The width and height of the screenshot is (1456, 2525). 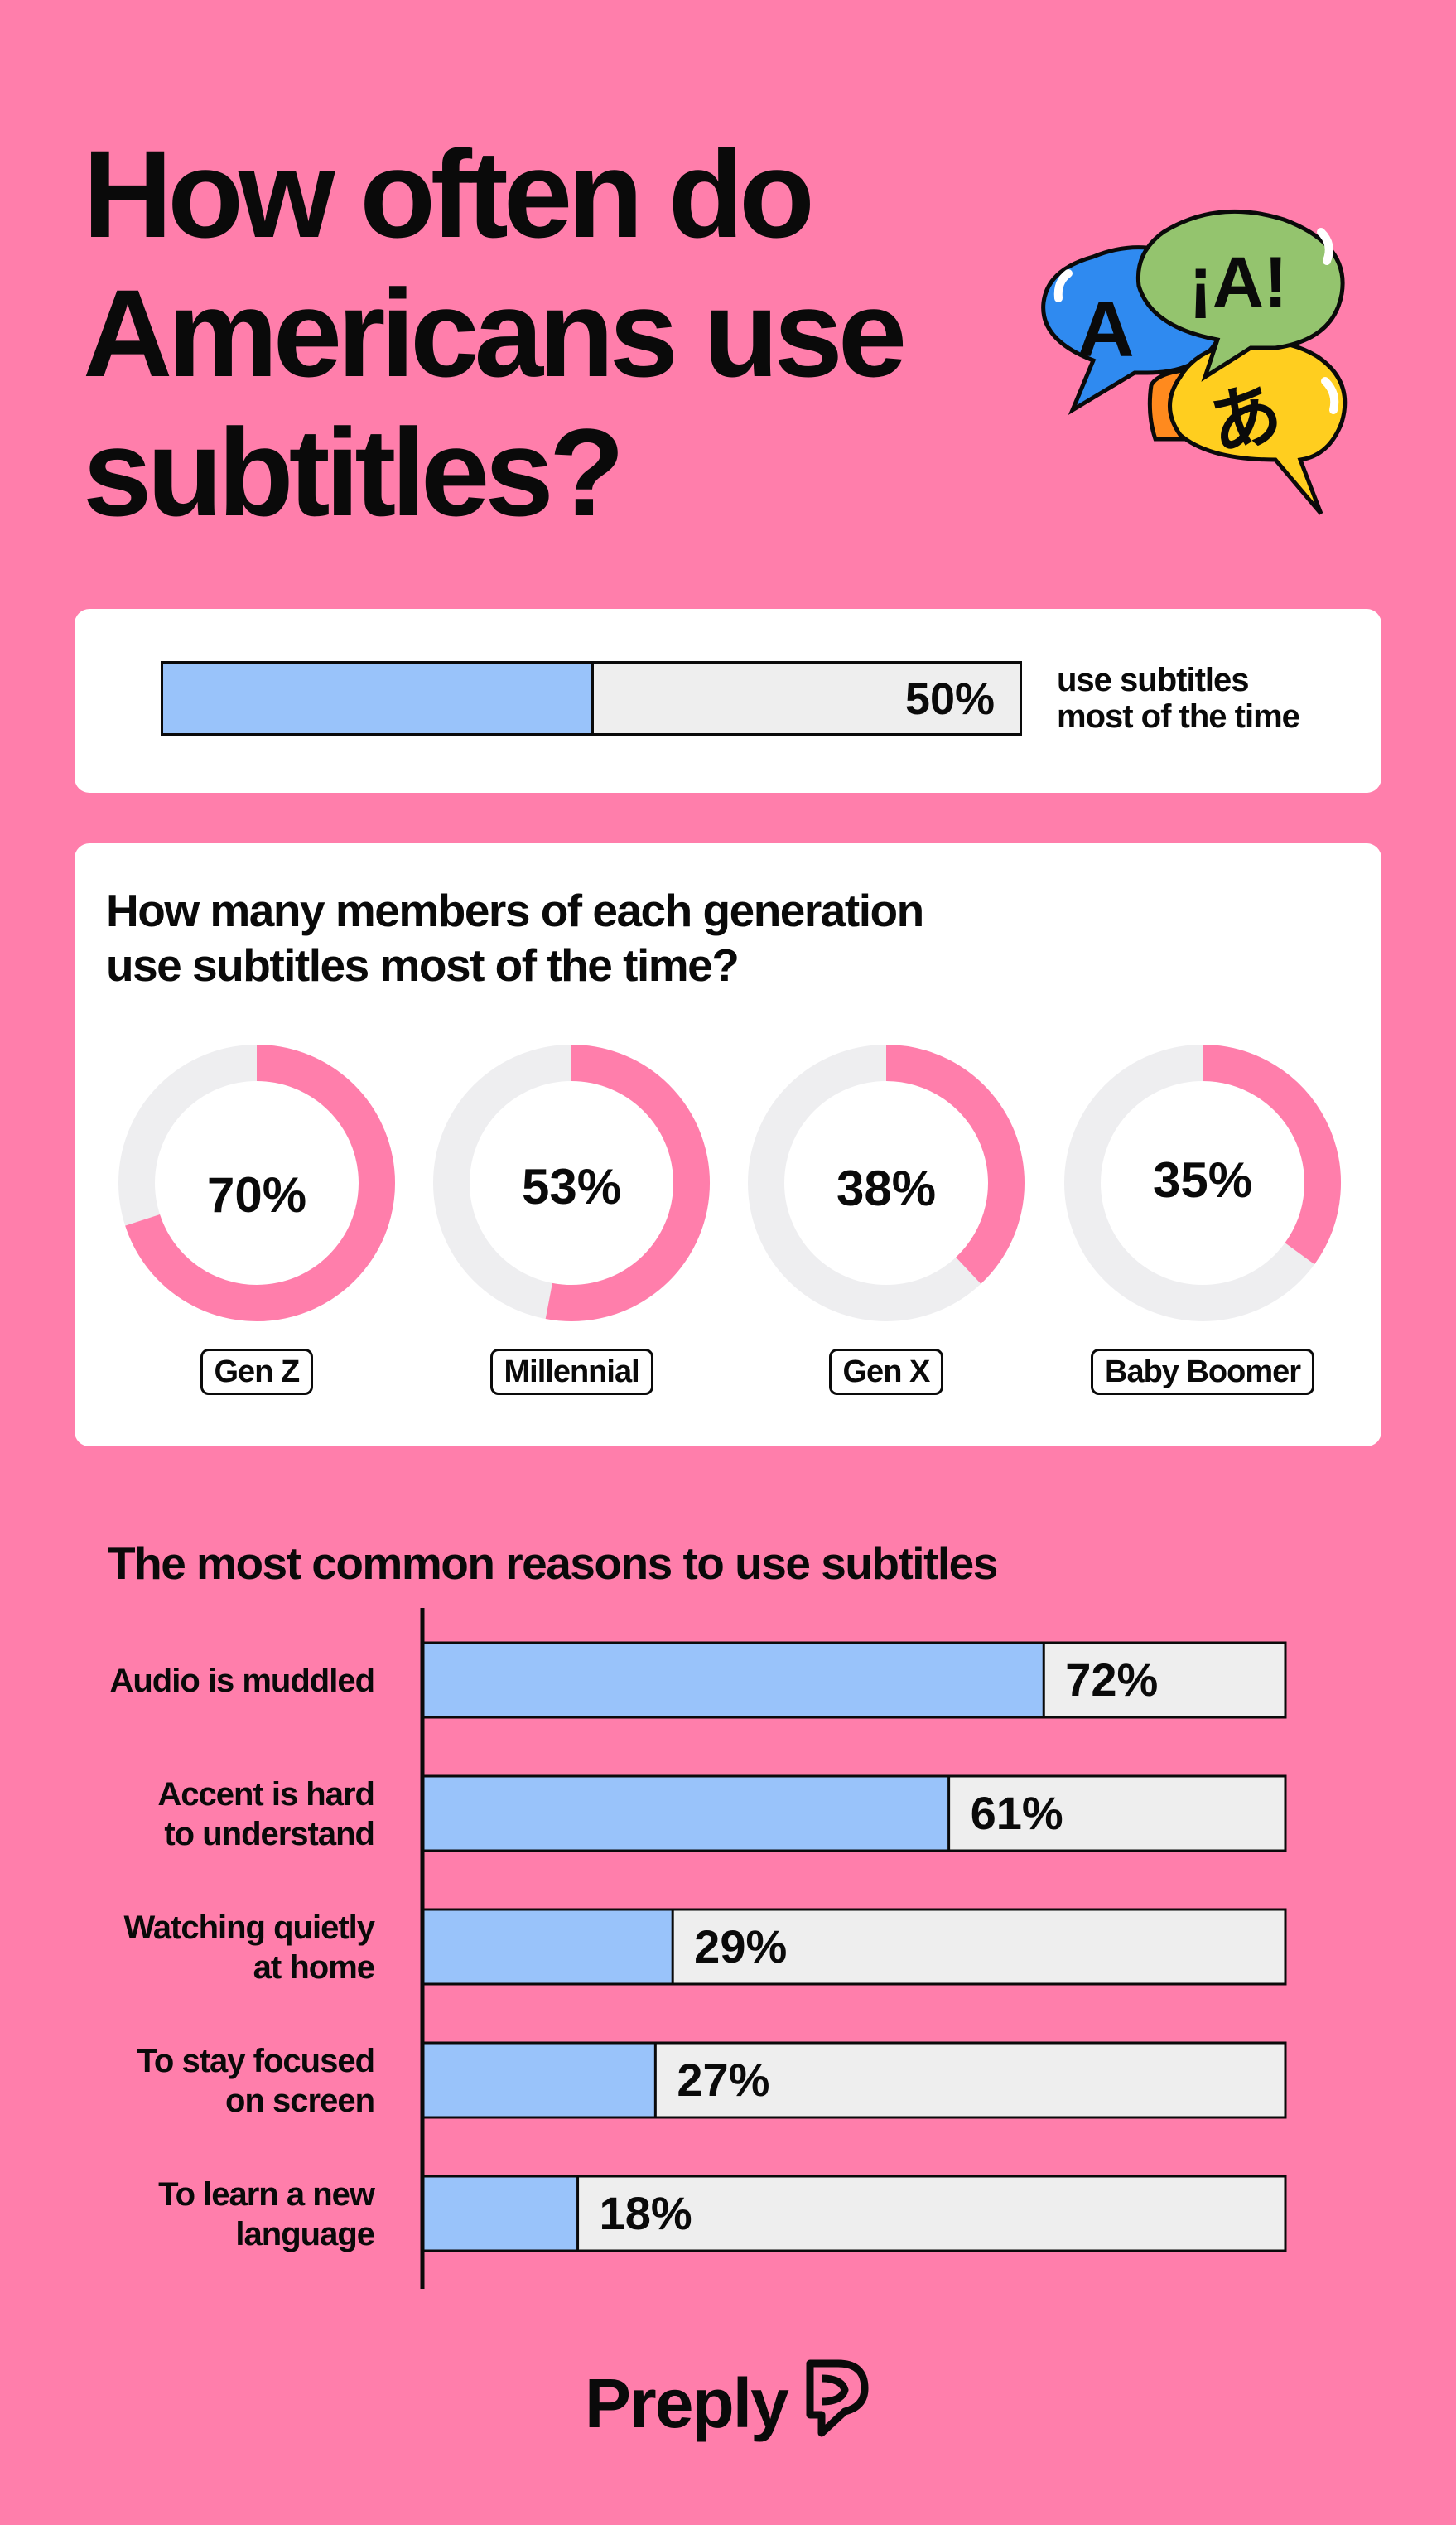 I want to click on overall-bar: 50%, so click(x=591, y=698).